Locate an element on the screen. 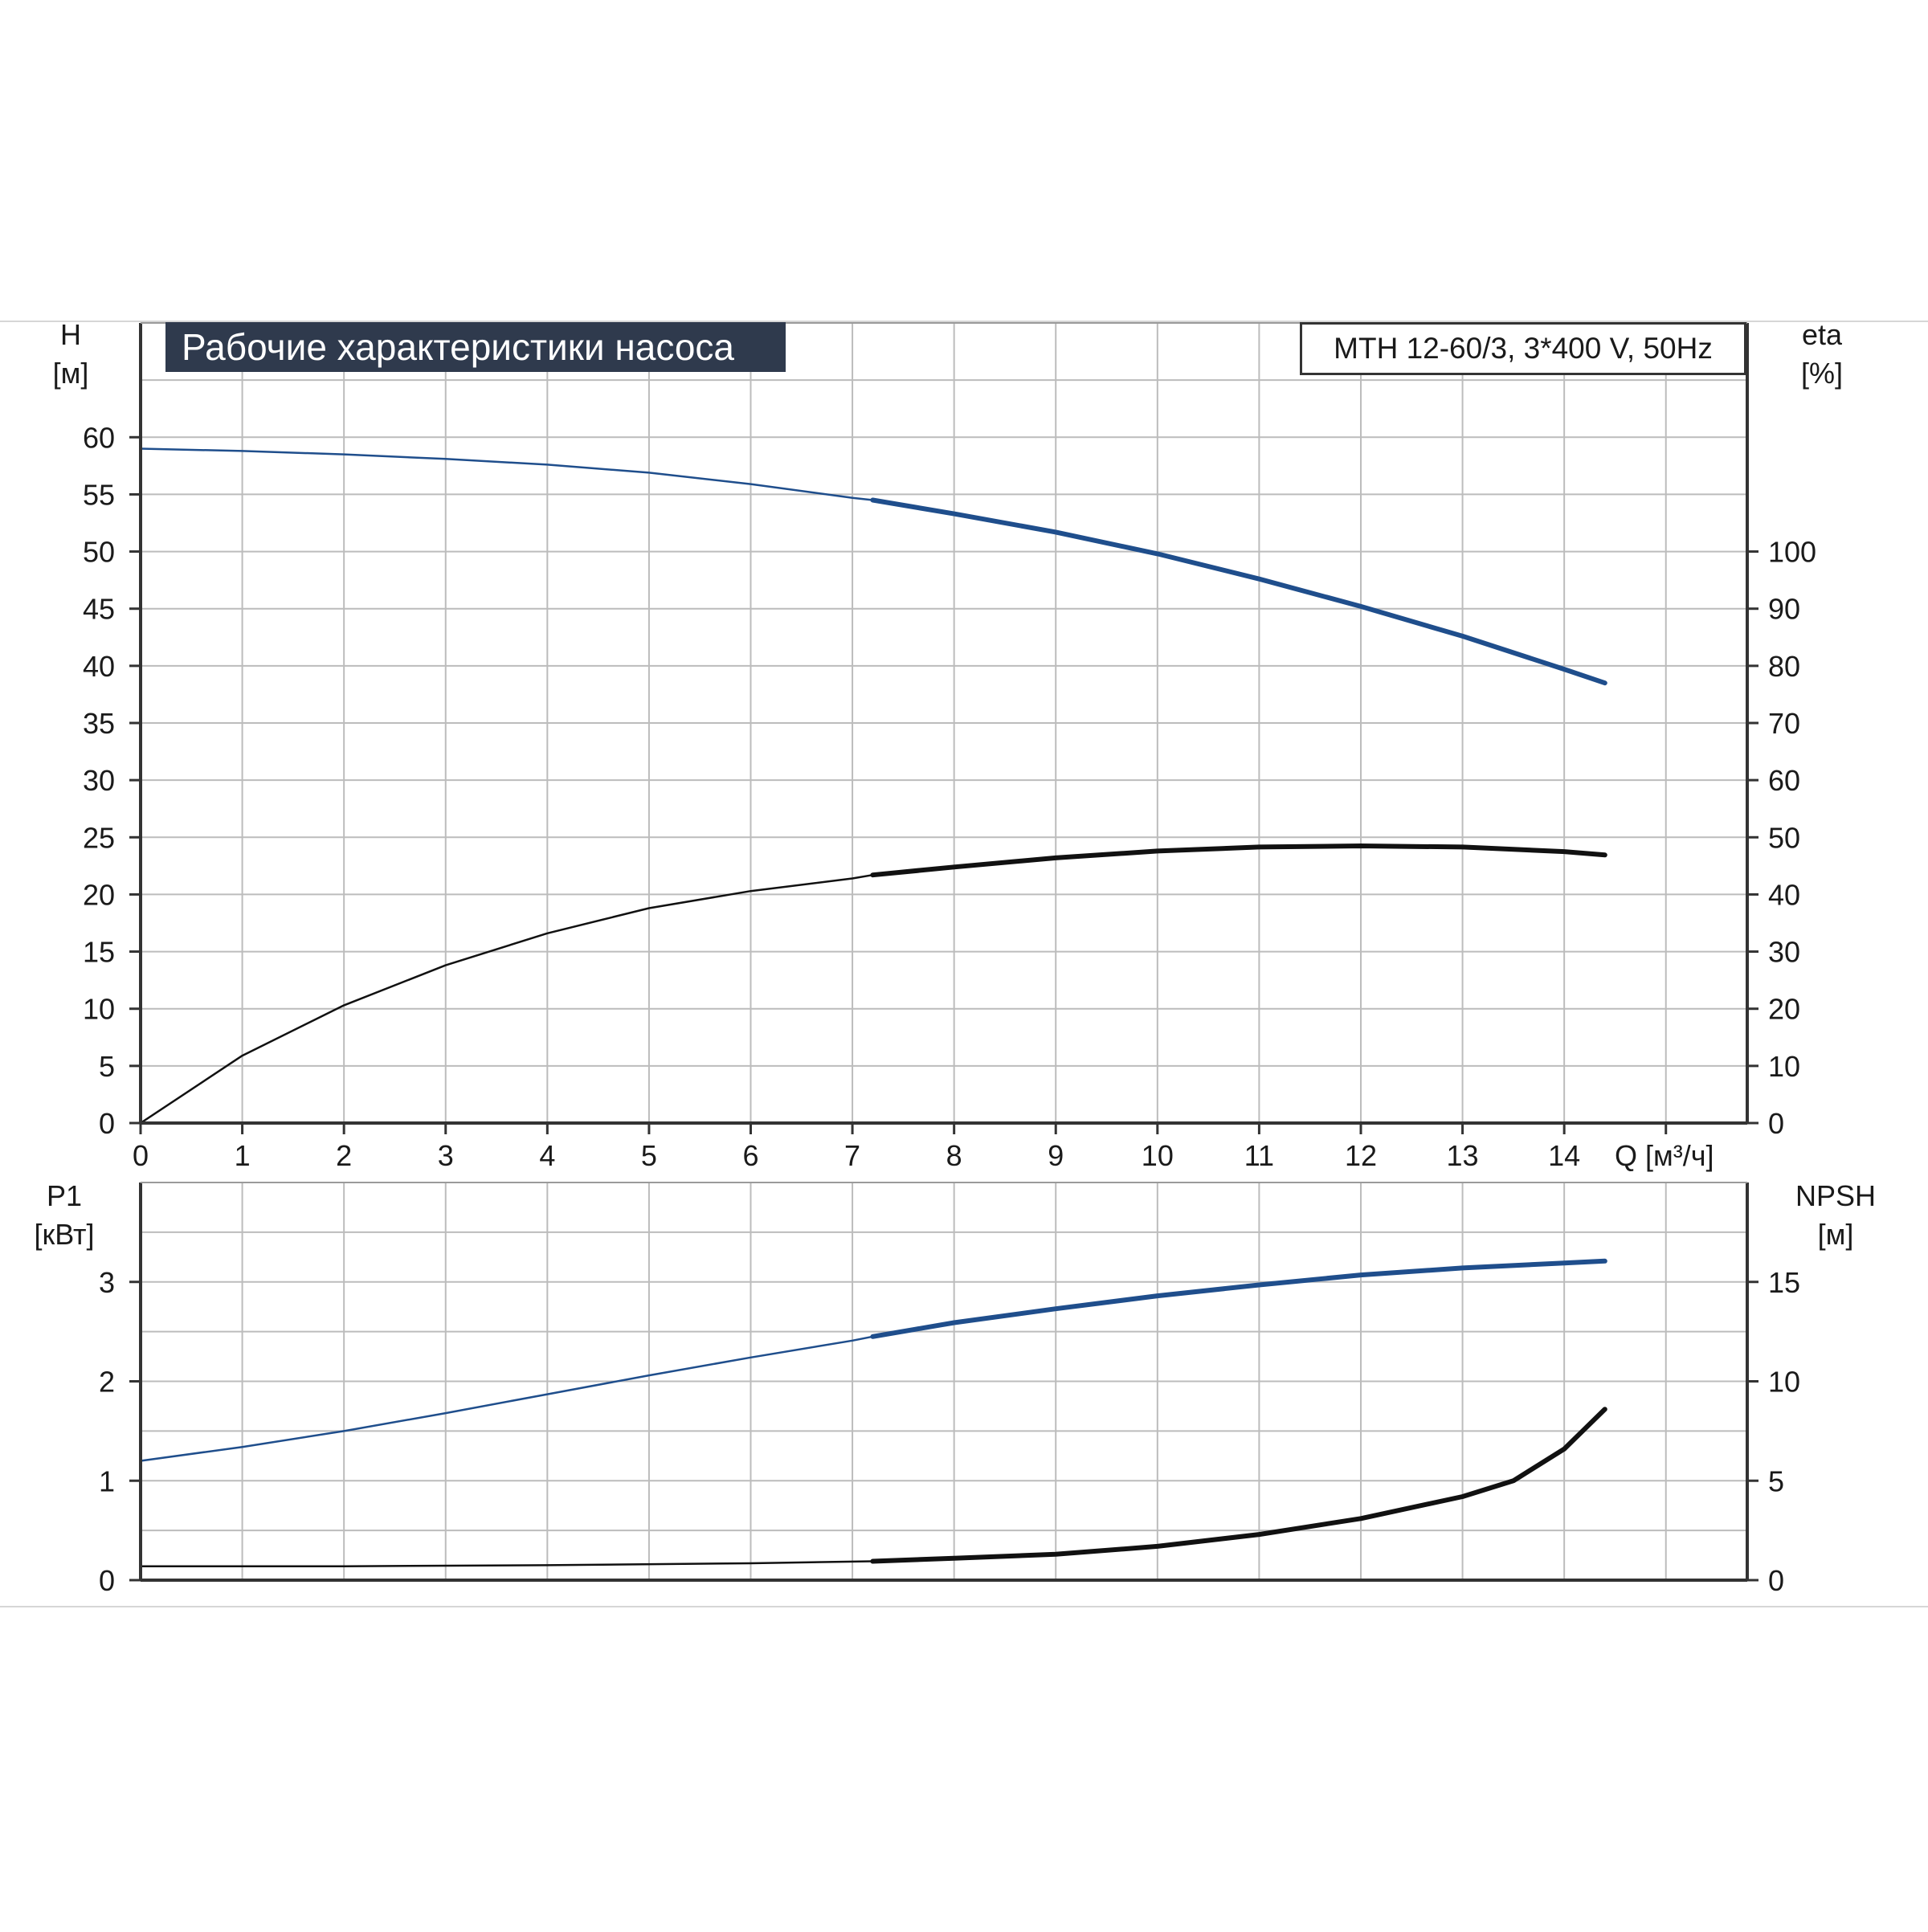 Image resolution: width=1928 pixels, height=1932 pixels. x-tick-label: 11 is located at coordinates (1259, 1155).